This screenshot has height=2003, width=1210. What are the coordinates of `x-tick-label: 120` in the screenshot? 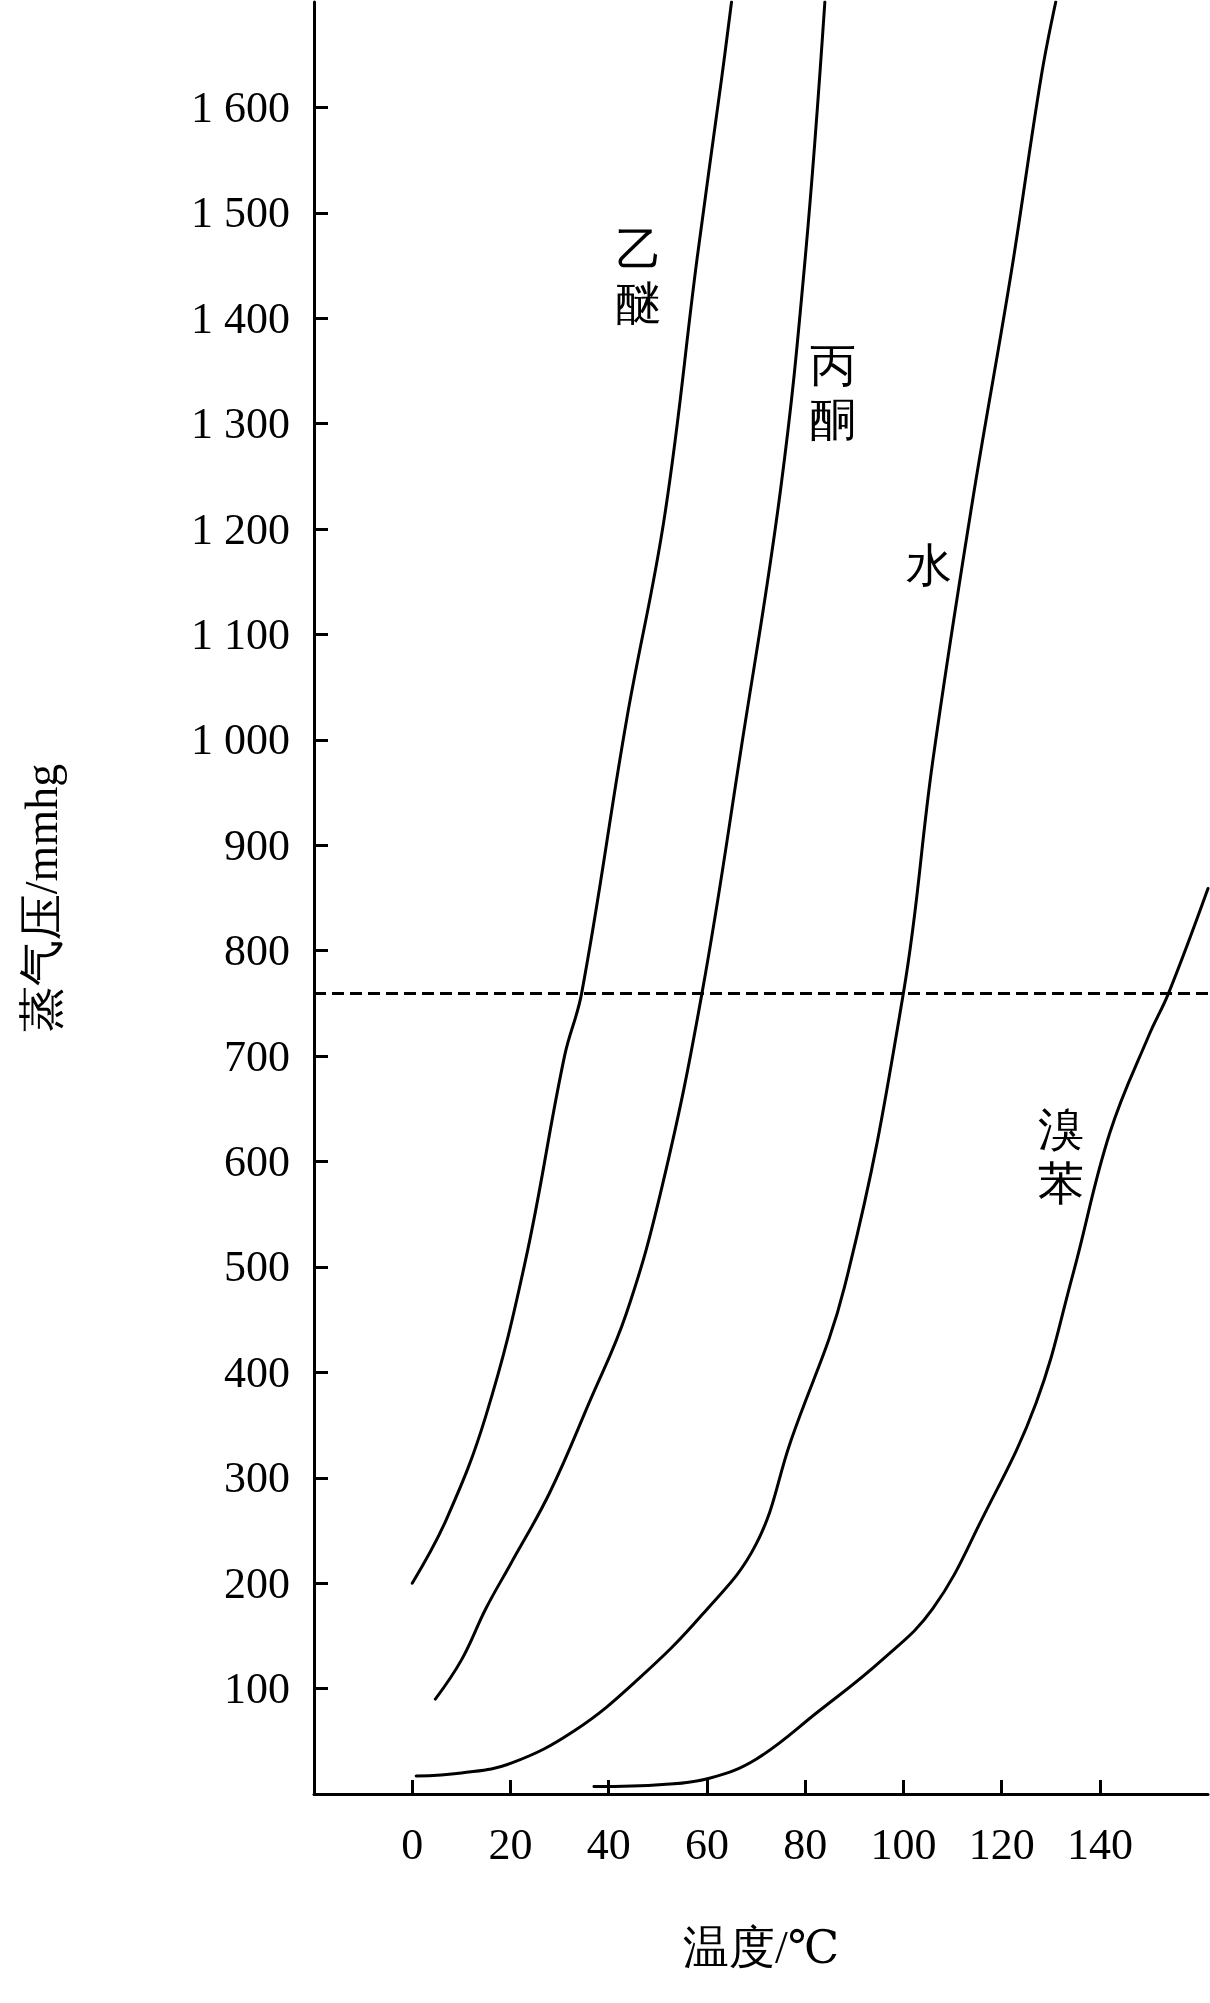 It's located at (1001, 1844).